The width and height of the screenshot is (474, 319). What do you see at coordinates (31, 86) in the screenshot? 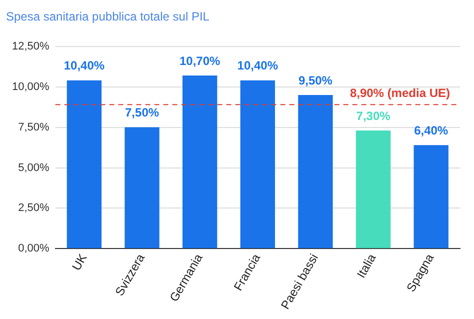
I see `y-tick-label: 10,00%` at bounding box center [31, 86].